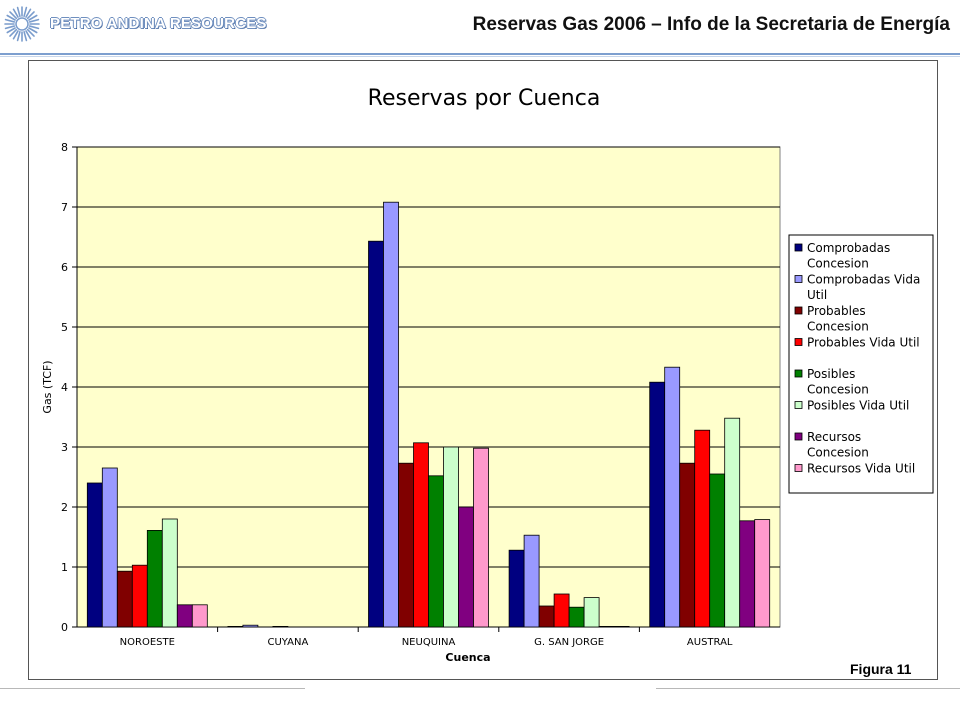 This screenshot has height=720, width=960. Describe the element at coordinates (64, 567) in the screenshot. I see `y-tick-label: 1` at that location.